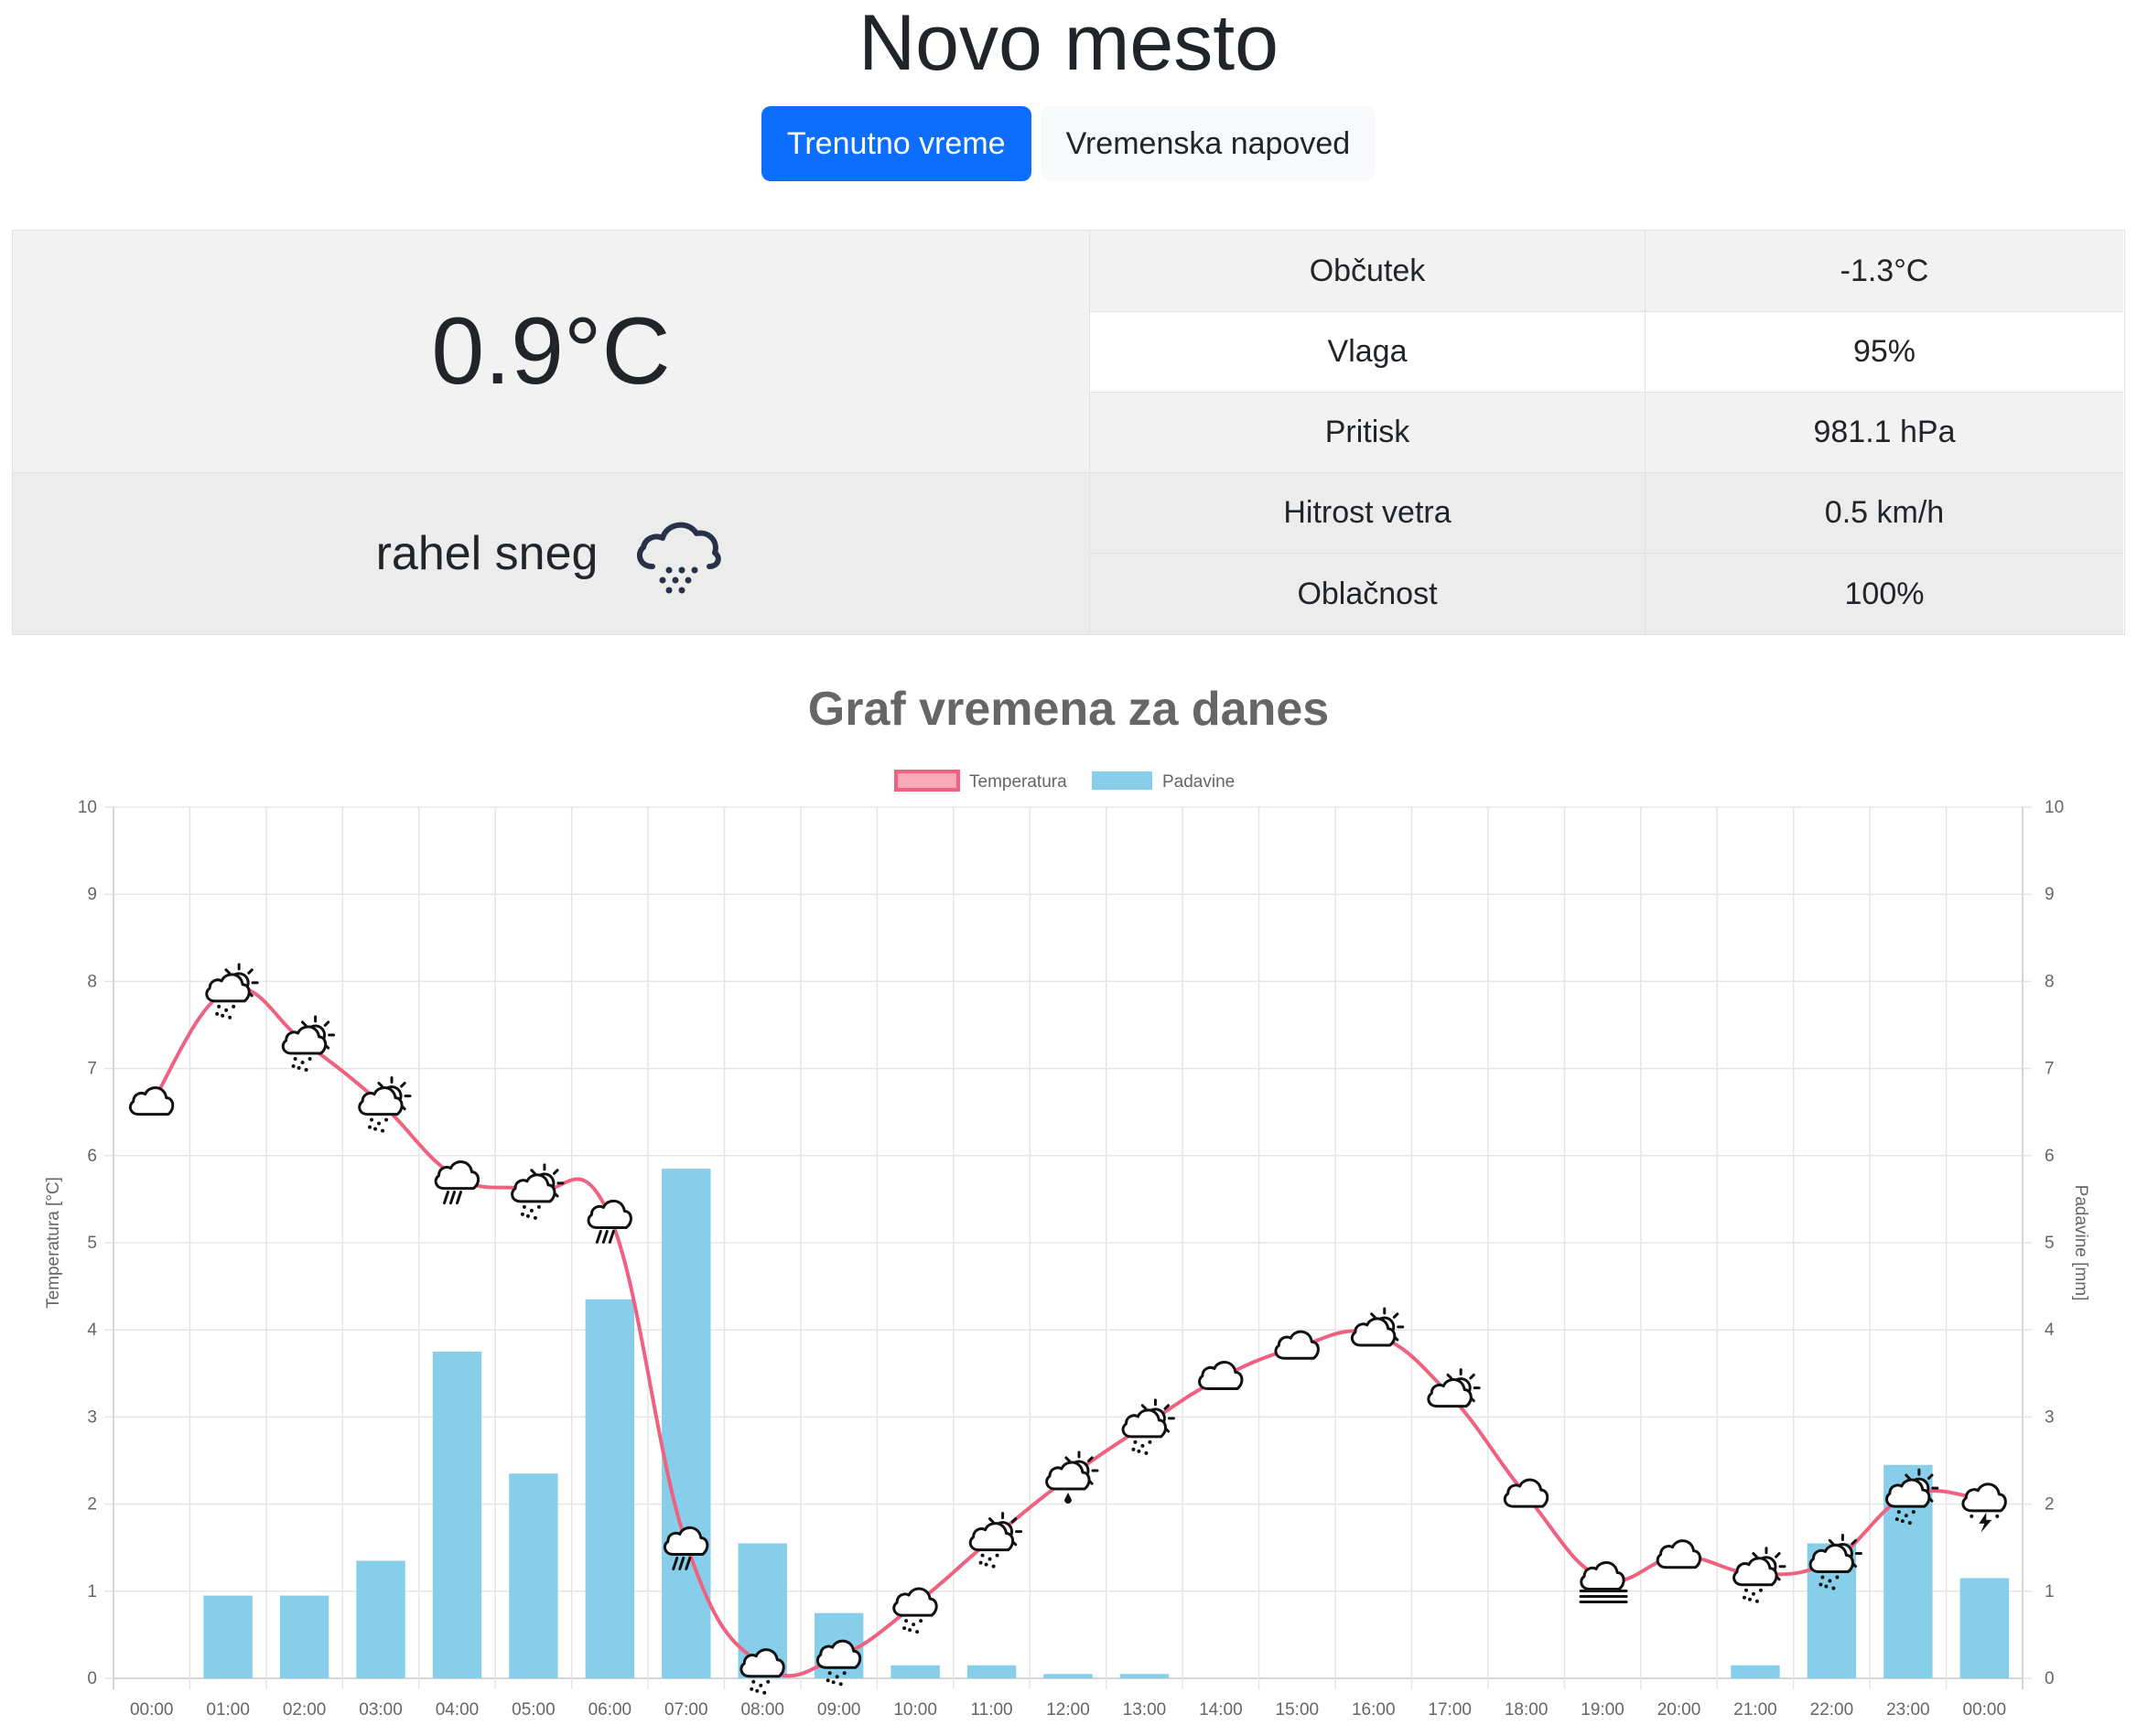 Image resolution: width=2137 pixels, height=1736 pixels. I want to click on y-right-tick-label: 3, so click(2050, 1417).